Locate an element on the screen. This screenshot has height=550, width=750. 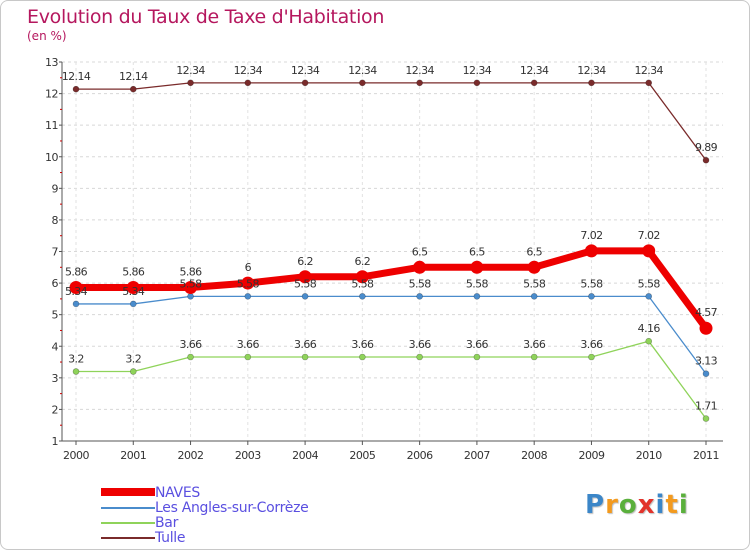
x-tick-label-2004: 2004 is located at coordinates (305, 455).